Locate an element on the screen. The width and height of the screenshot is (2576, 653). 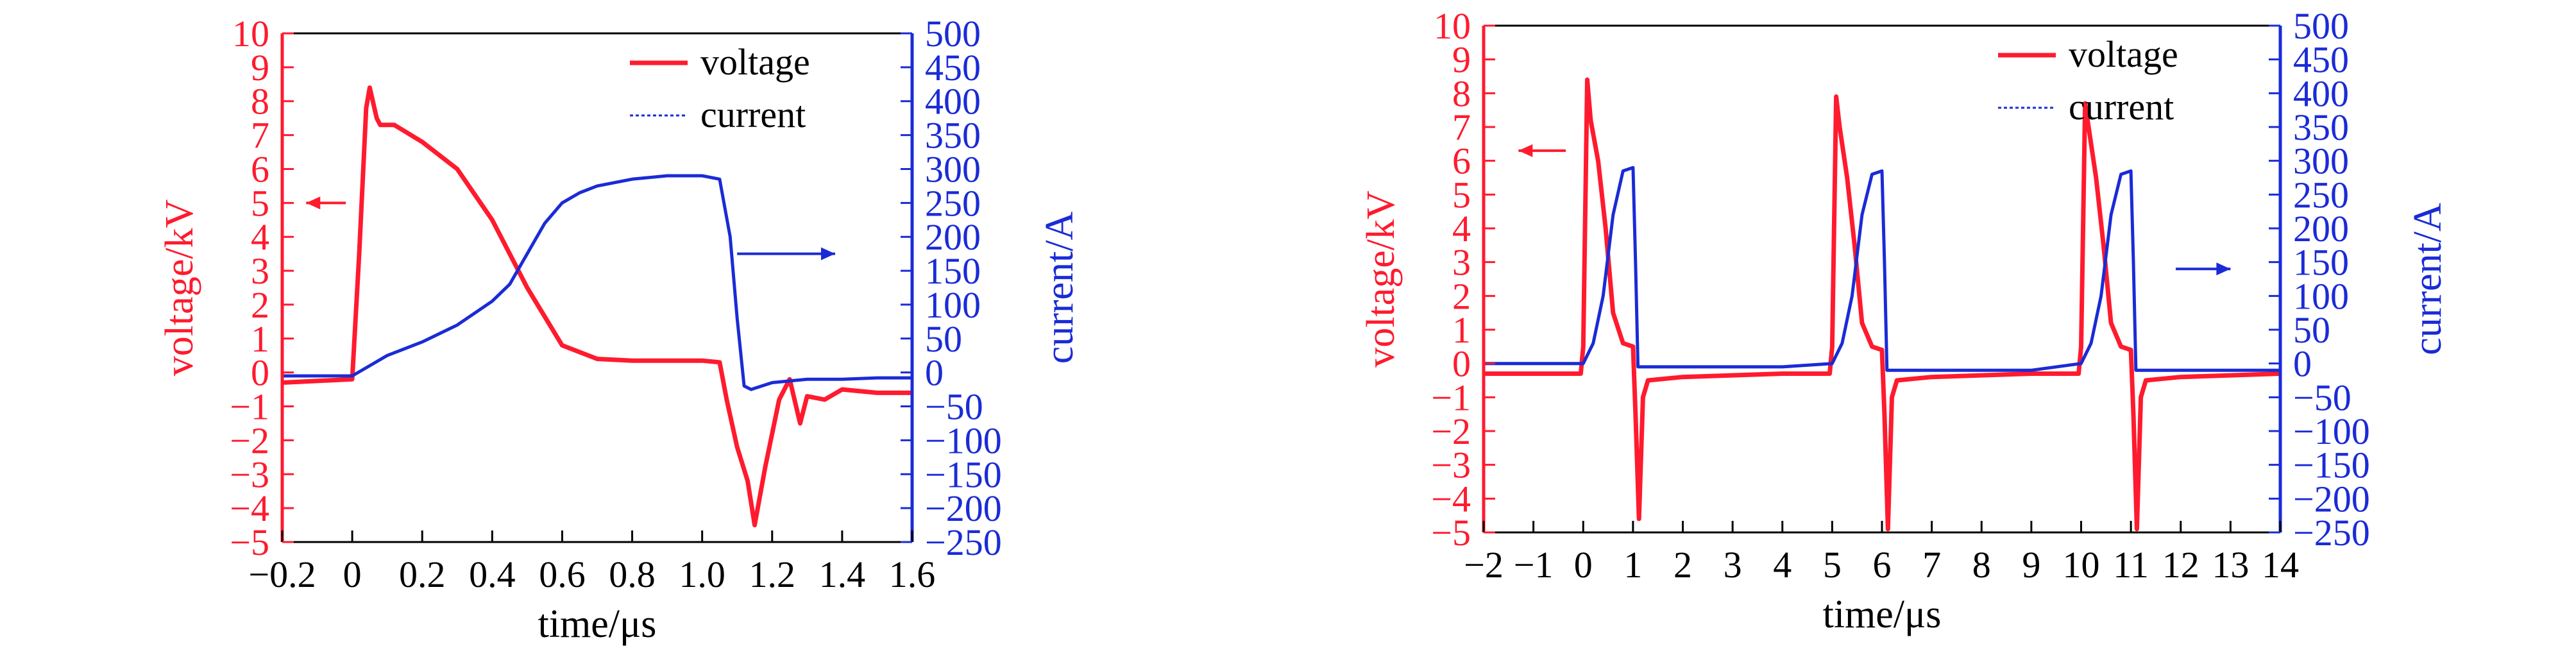
x-tick-label: −2 is located at coordinates (1484, 565).